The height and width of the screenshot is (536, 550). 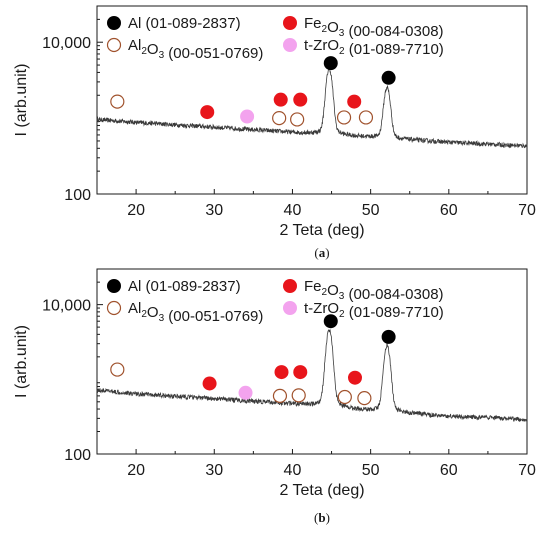 What do you see at coordinates (321, 252) in the screenshot?
I see `panel-label: (a)` at bounding box center [321, 252].